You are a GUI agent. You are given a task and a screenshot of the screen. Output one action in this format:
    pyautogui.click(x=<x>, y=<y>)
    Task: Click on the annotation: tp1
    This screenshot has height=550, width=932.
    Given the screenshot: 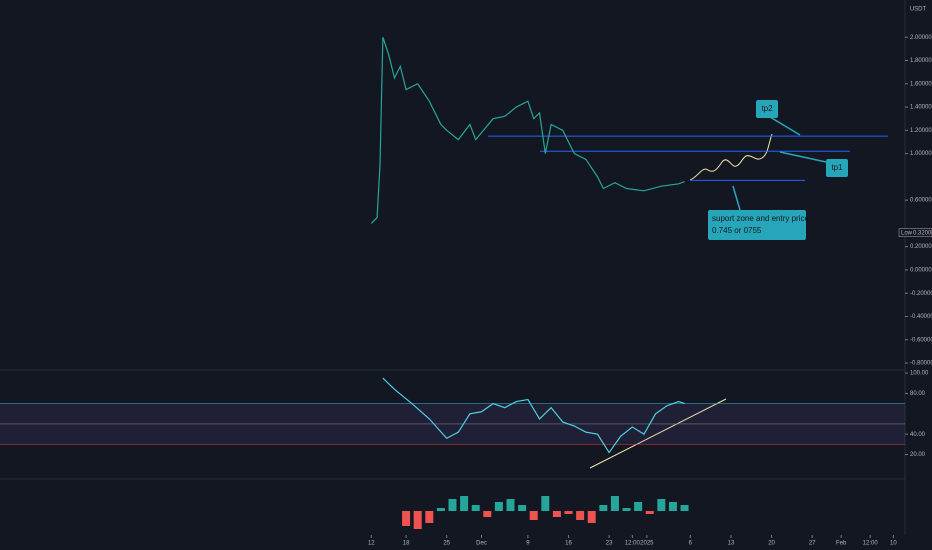 What is the action you would take?
    pyautogui.click(x=837, y=167)
    